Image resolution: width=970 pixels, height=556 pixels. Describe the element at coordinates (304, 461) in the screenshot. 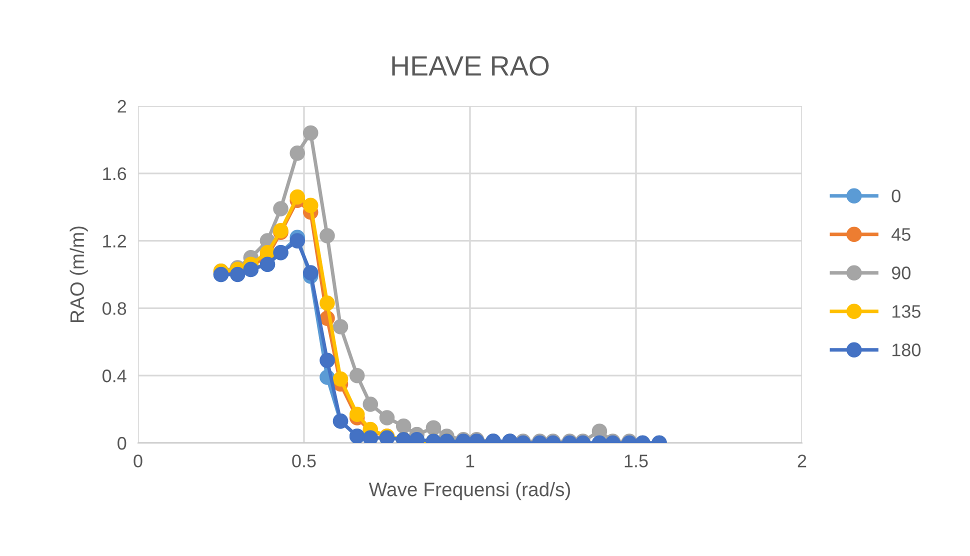

I see `x-tick-label: 0.5` at that location.